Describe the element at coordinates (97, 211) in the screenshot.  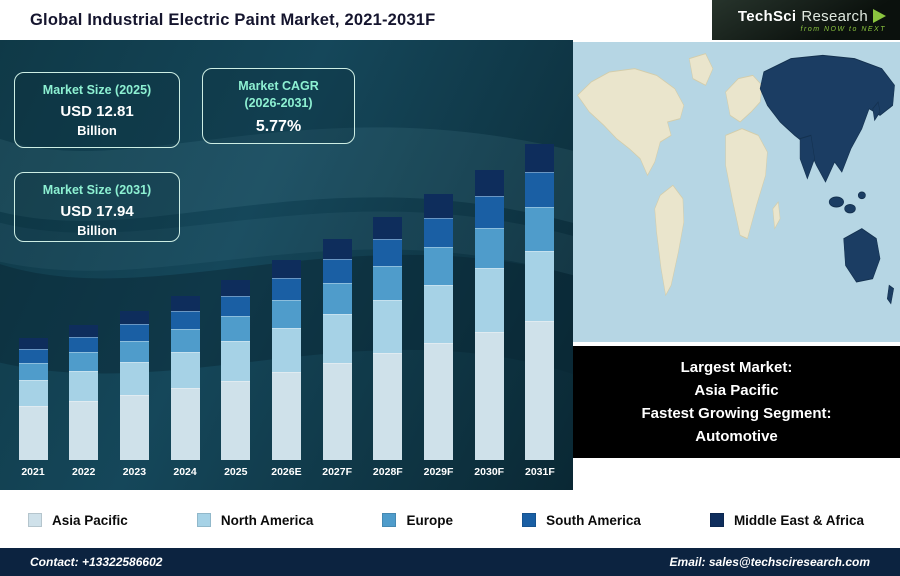
I see `card-value: USD 17.94` at that location.